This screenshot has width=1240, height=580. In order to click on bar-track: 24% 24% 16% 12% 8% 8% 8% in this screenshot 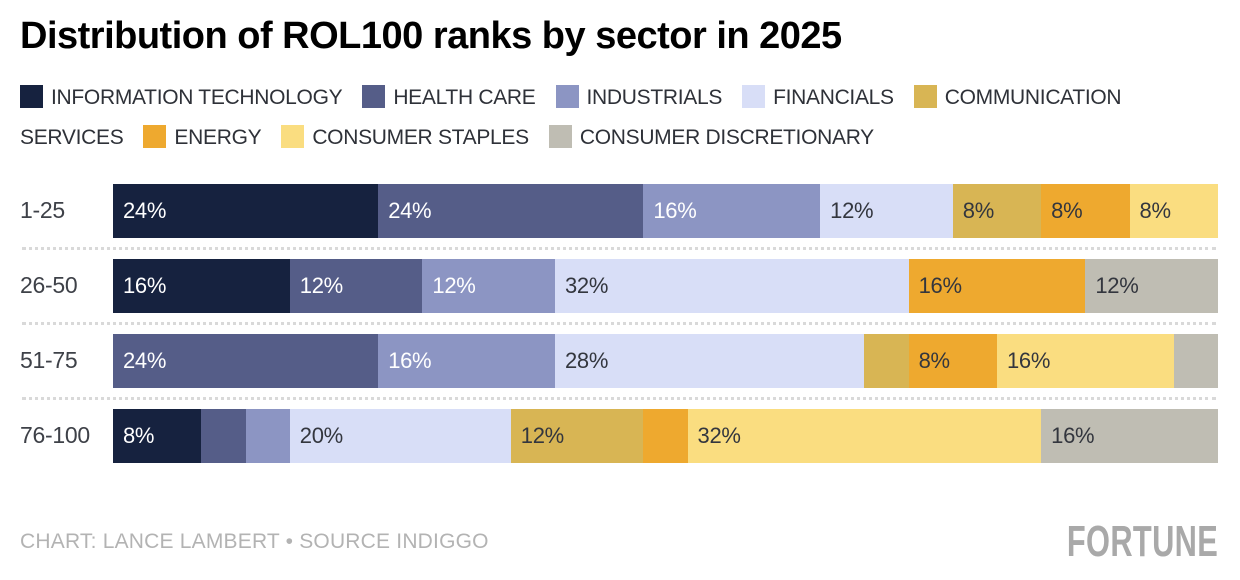, I will do `click(665, 210)`.